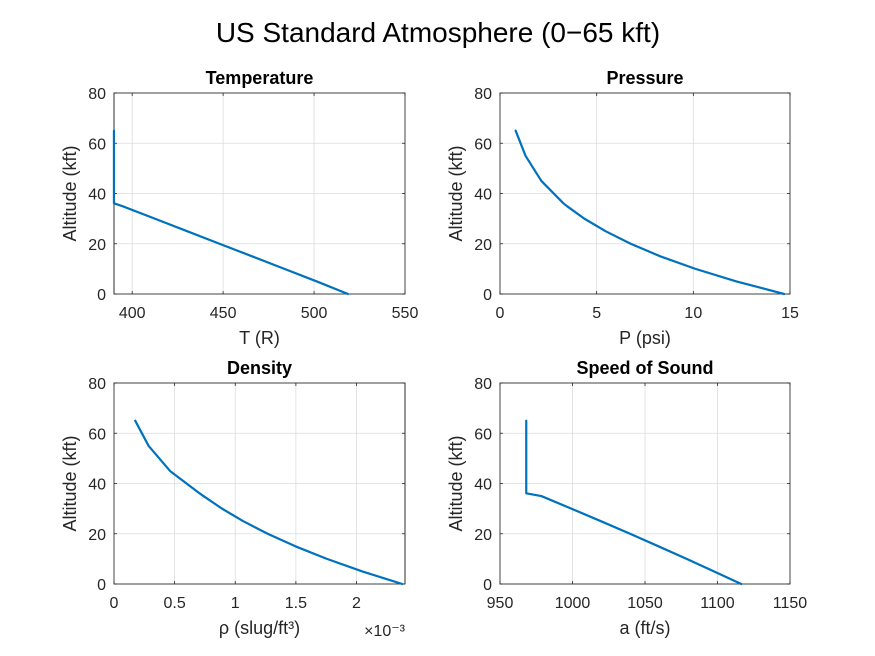 The height and width of the screenshot is (656, 875). I want to click on x-tick-label: 1050, so click(645, 603).